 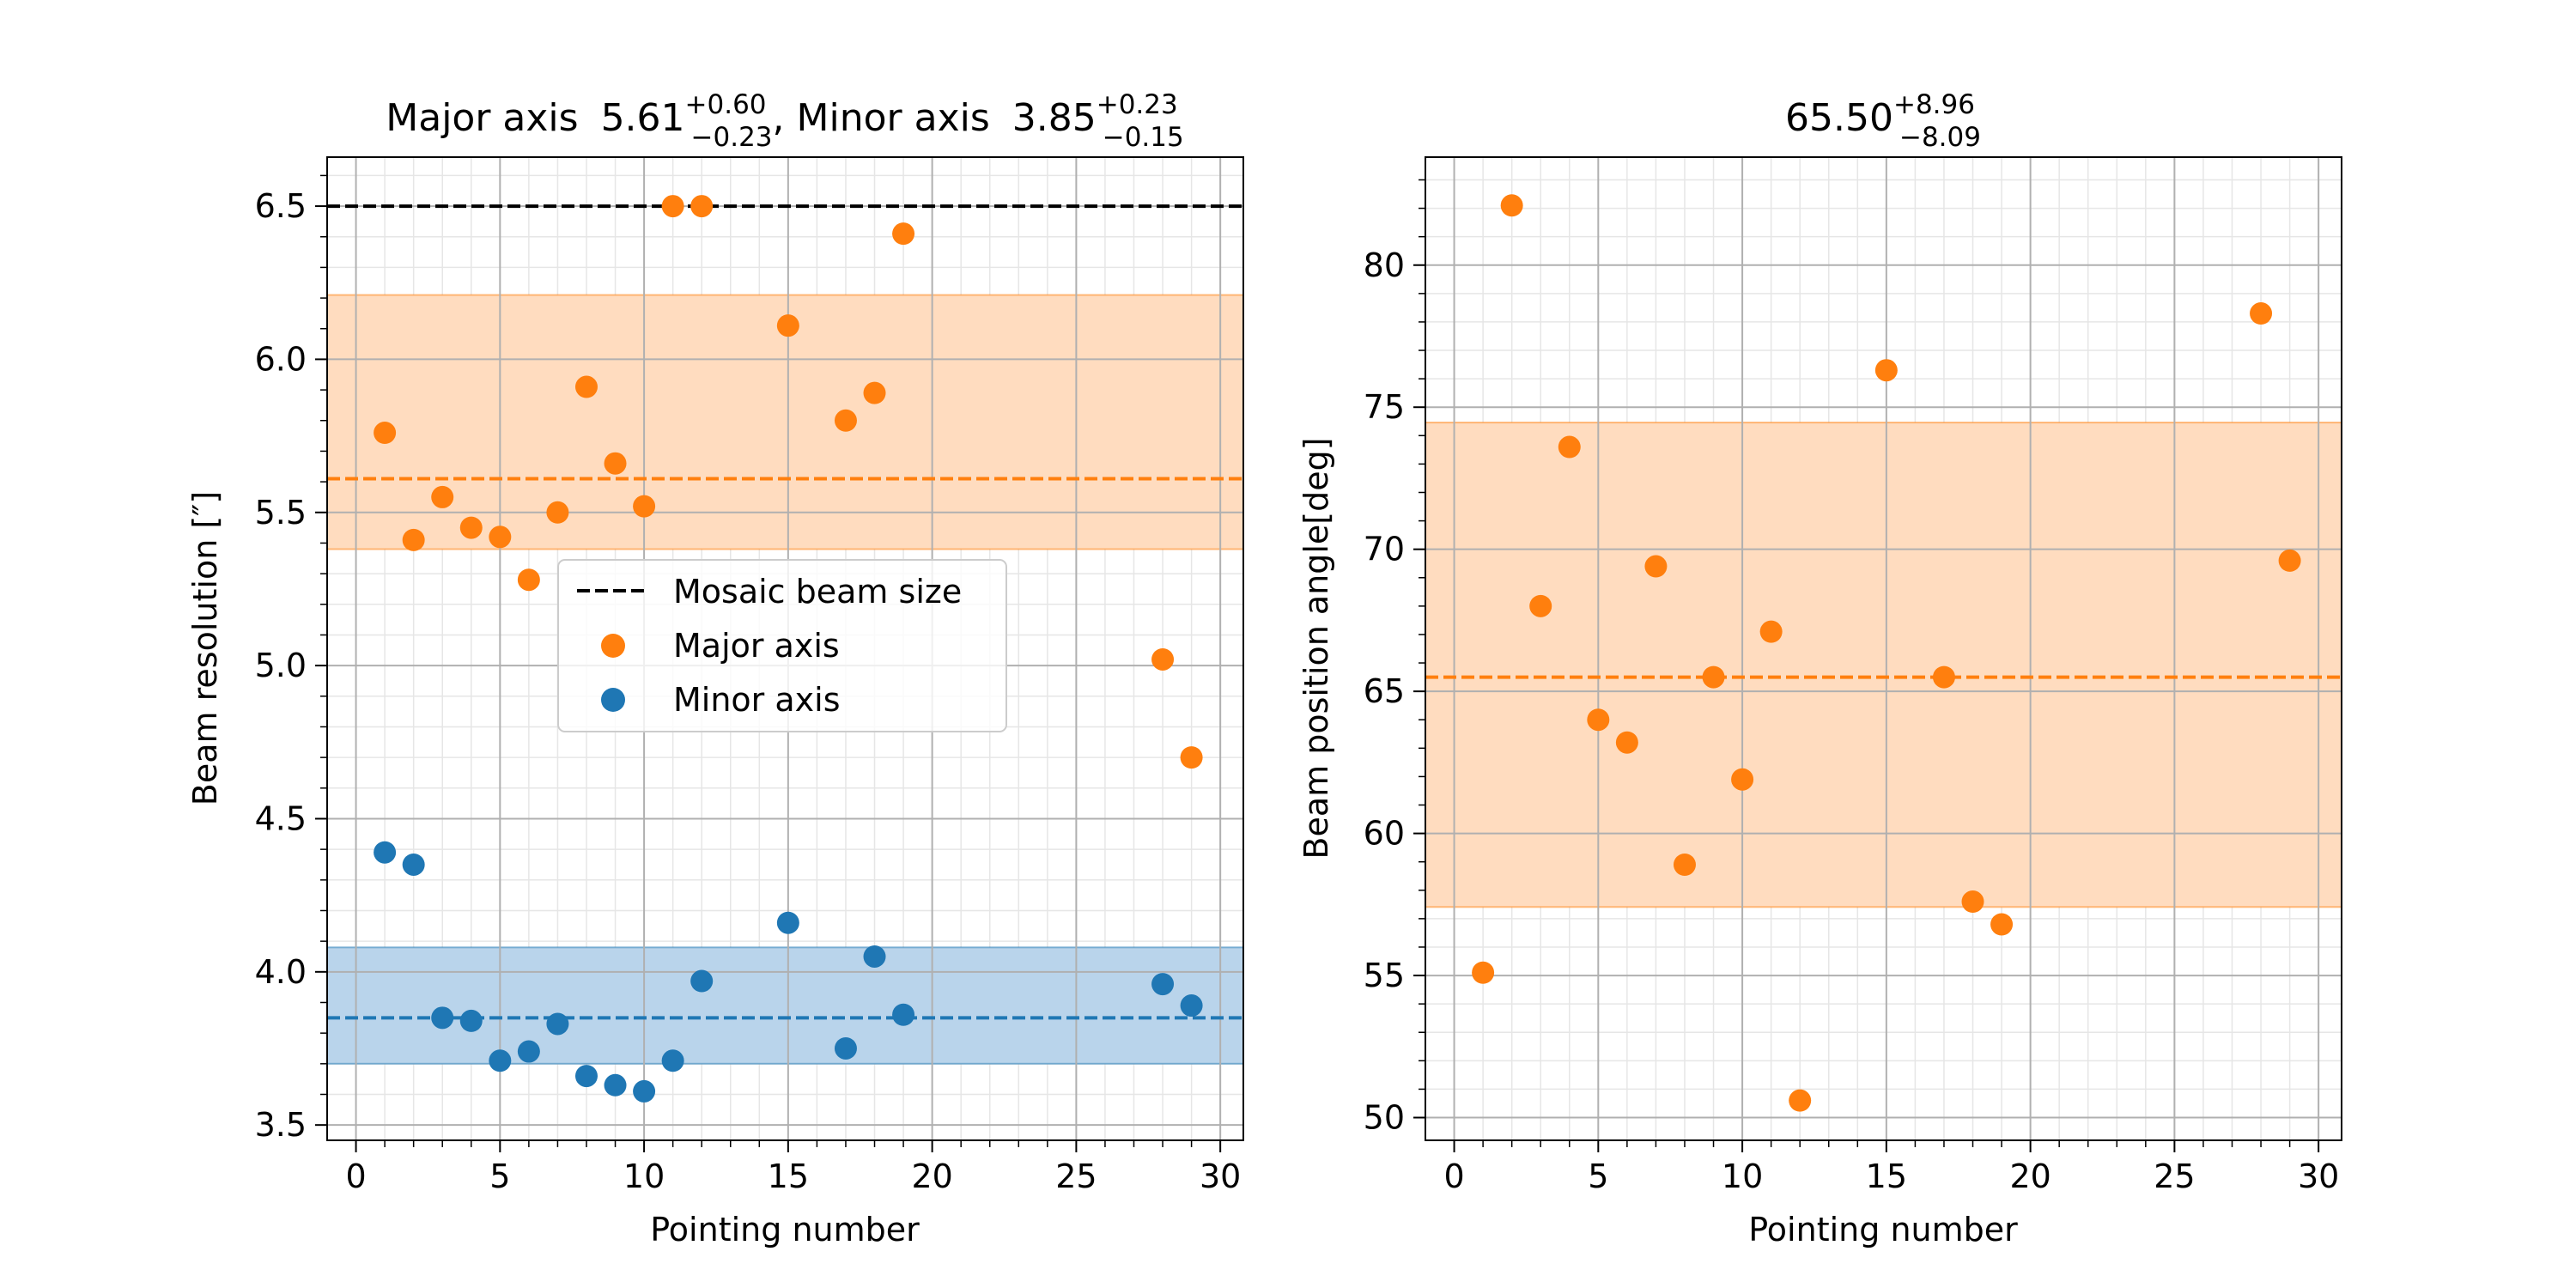 What do you see at coordinates (732, 137) in the screenshot?
I see `left-title-major-minus: −0.23` at bounding box center [732, 137].